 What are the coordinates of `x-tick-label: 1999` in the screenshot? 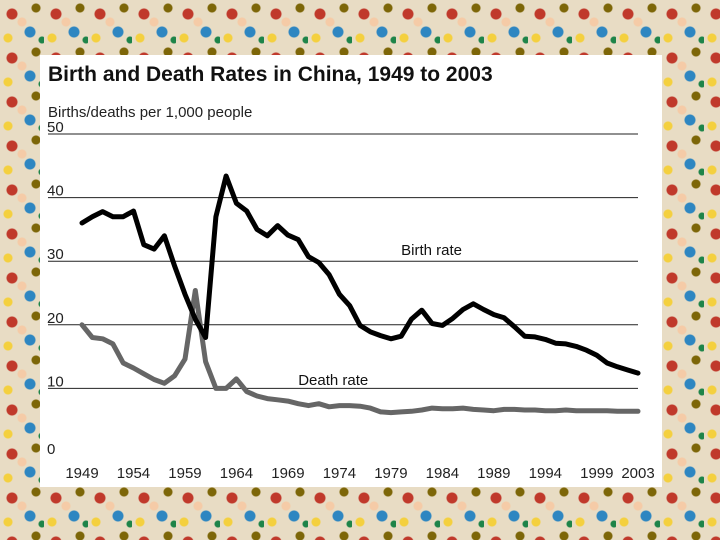 It's located at (596, 473).